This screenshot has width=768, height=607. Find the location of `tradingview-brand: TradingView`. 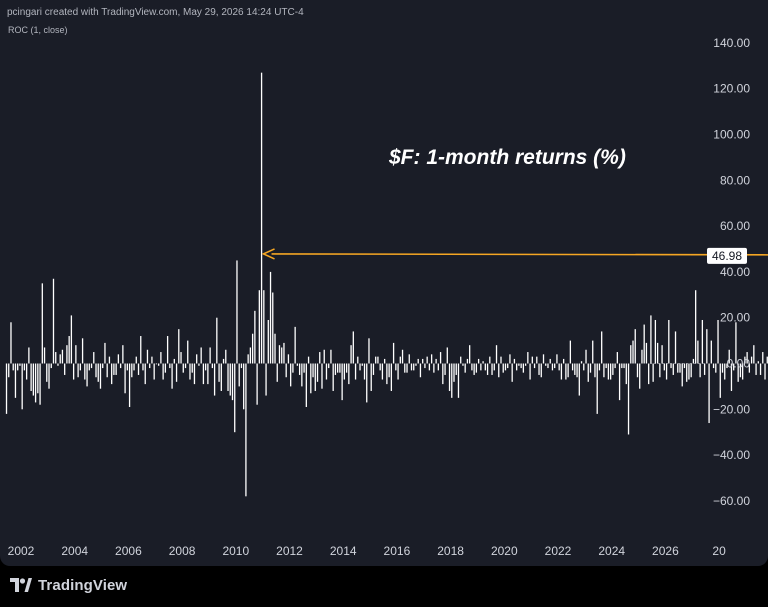

tradingview-brand: TradingView is located at coordinates (83, 585).